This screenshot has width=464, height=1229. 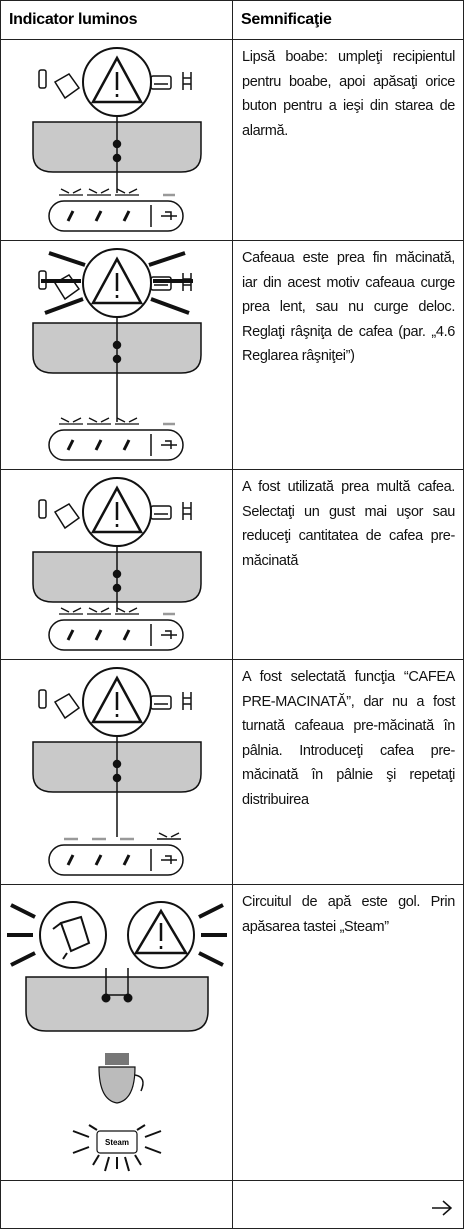 What do you see at coordinates (348, 20) in the screenshot?
I see `header-cell: Semnificaţie` at bounding box center [348, 20].